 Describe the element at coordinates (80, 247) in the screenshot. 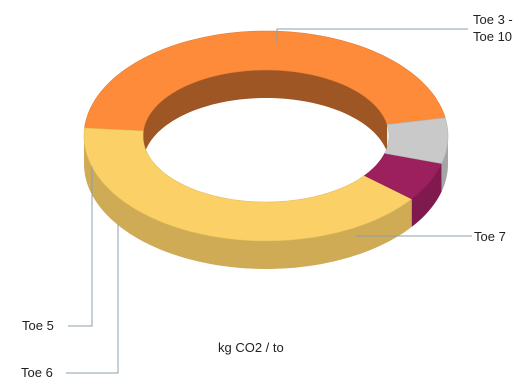

I see `leader-line-toe5` at that location.